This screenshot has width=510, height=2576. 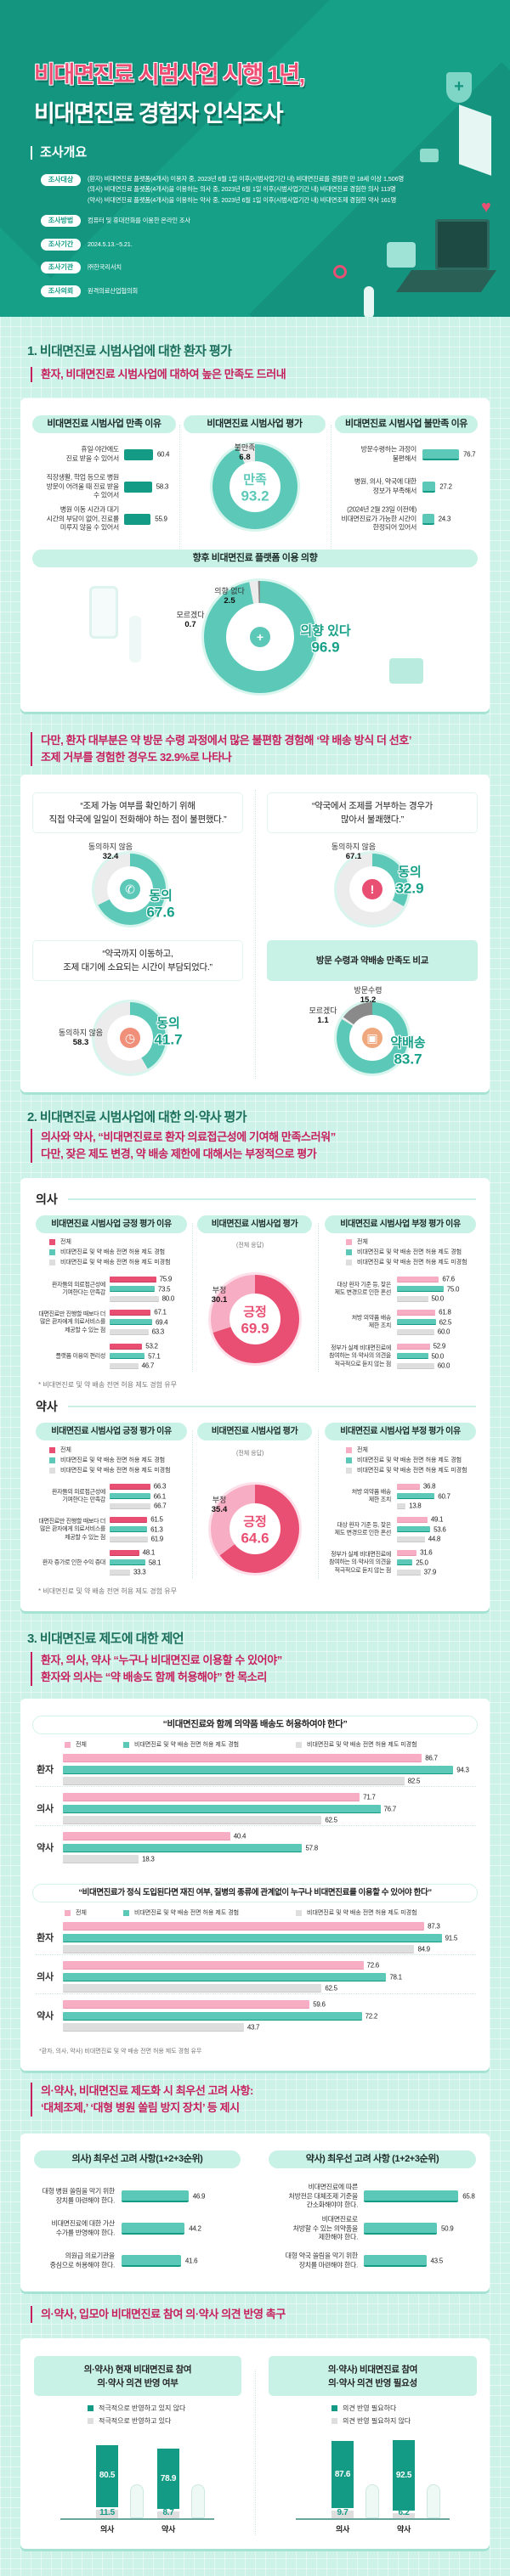 What do you see at coordinates (83, 2228) in the screenshot?
I see `bar-label: 비대면진료에 대한 가산 수가를 반영해야 한다.` at bounding box center [83, 2228].